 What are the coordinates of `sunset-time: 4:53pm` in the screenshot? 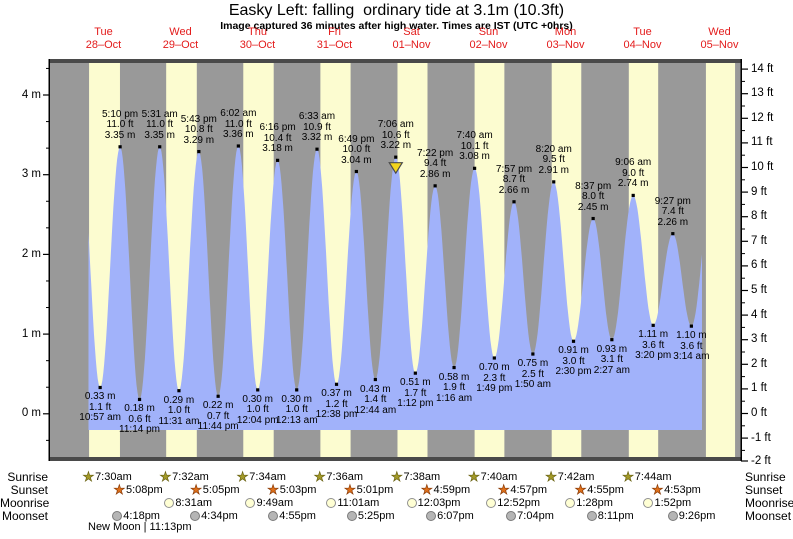 It's located at (682, 489).